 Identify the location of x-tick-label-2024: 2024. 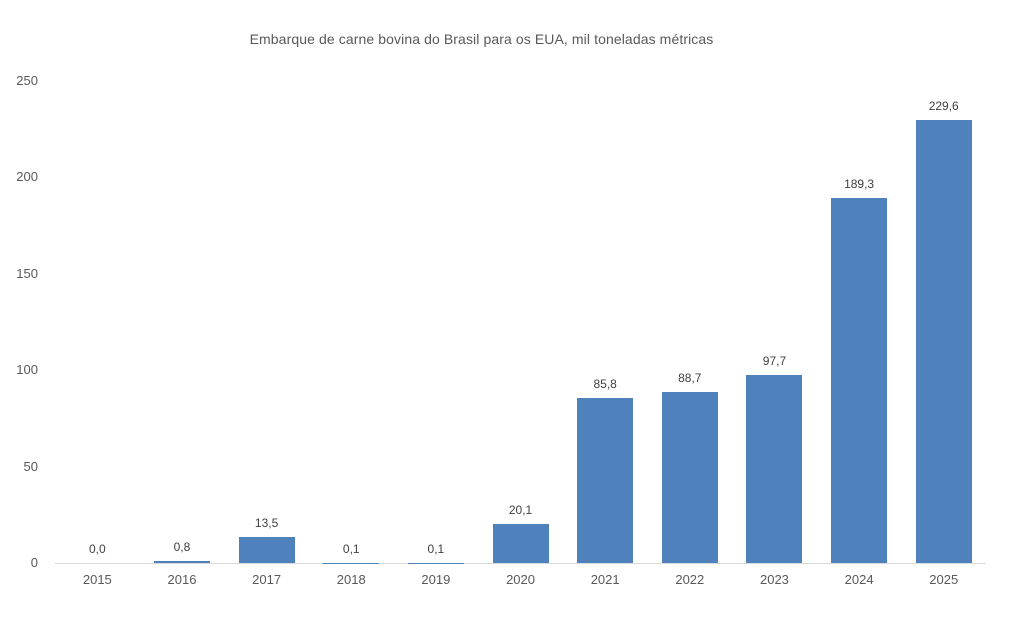
(859, 579).